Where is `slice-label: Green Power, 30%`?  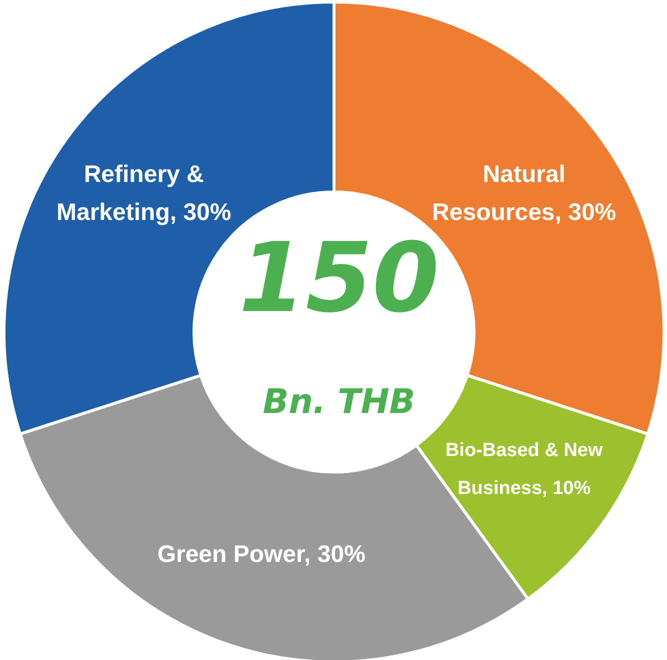
slice-label: Green Power, 30% is located at coordinates (261, 555).